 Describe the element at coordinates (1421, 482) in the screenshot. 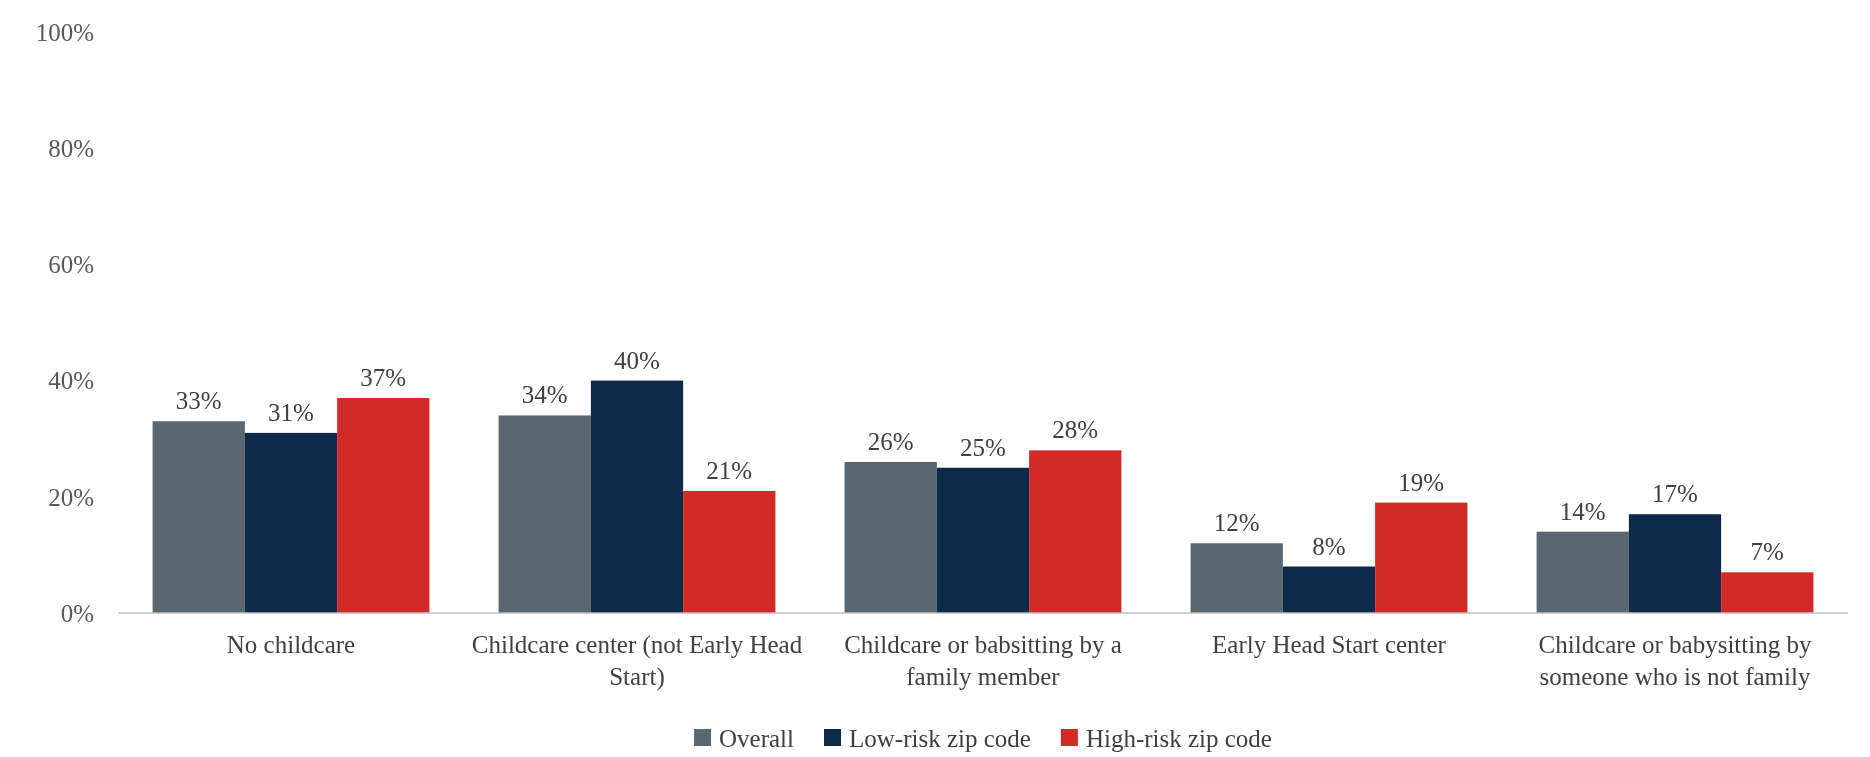

I see `text: 19%` at that location.